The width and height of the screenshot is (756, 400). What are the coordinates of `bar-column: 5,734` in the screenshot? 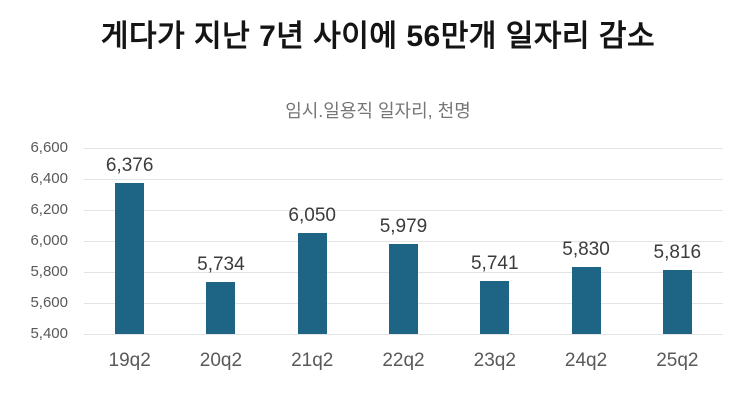 It's located at (220, 241).